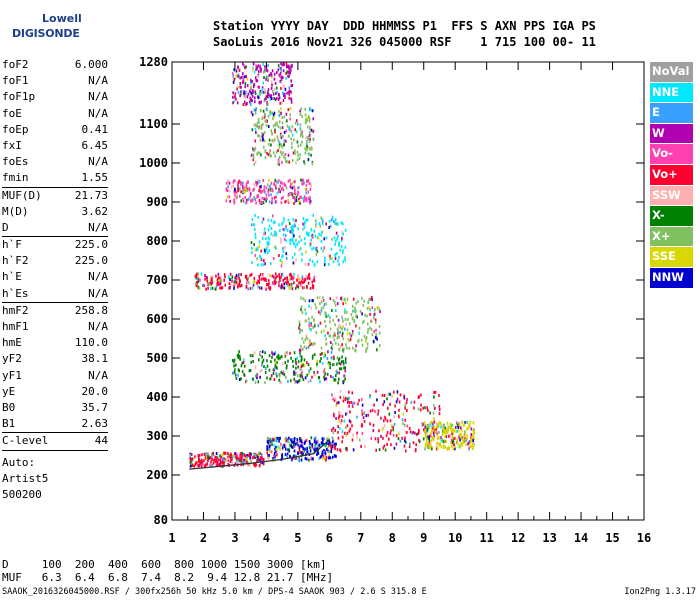  What do you see at coordinates (55, 408) in the screenshot?
I see `param-row: B0 35.7` at bounding box center [55, 408].